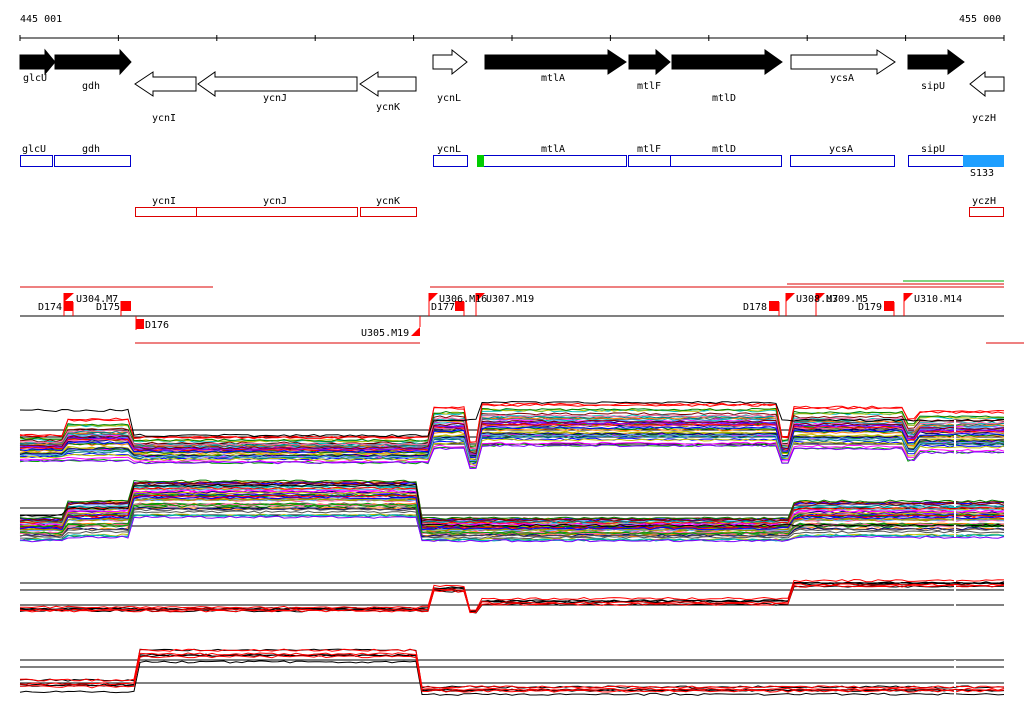 The image size is (1024, 714). What do you see at coordinates (433, 297) in the screenshot?
I see `feature-flag-U306` at bounding box center [433, 297].